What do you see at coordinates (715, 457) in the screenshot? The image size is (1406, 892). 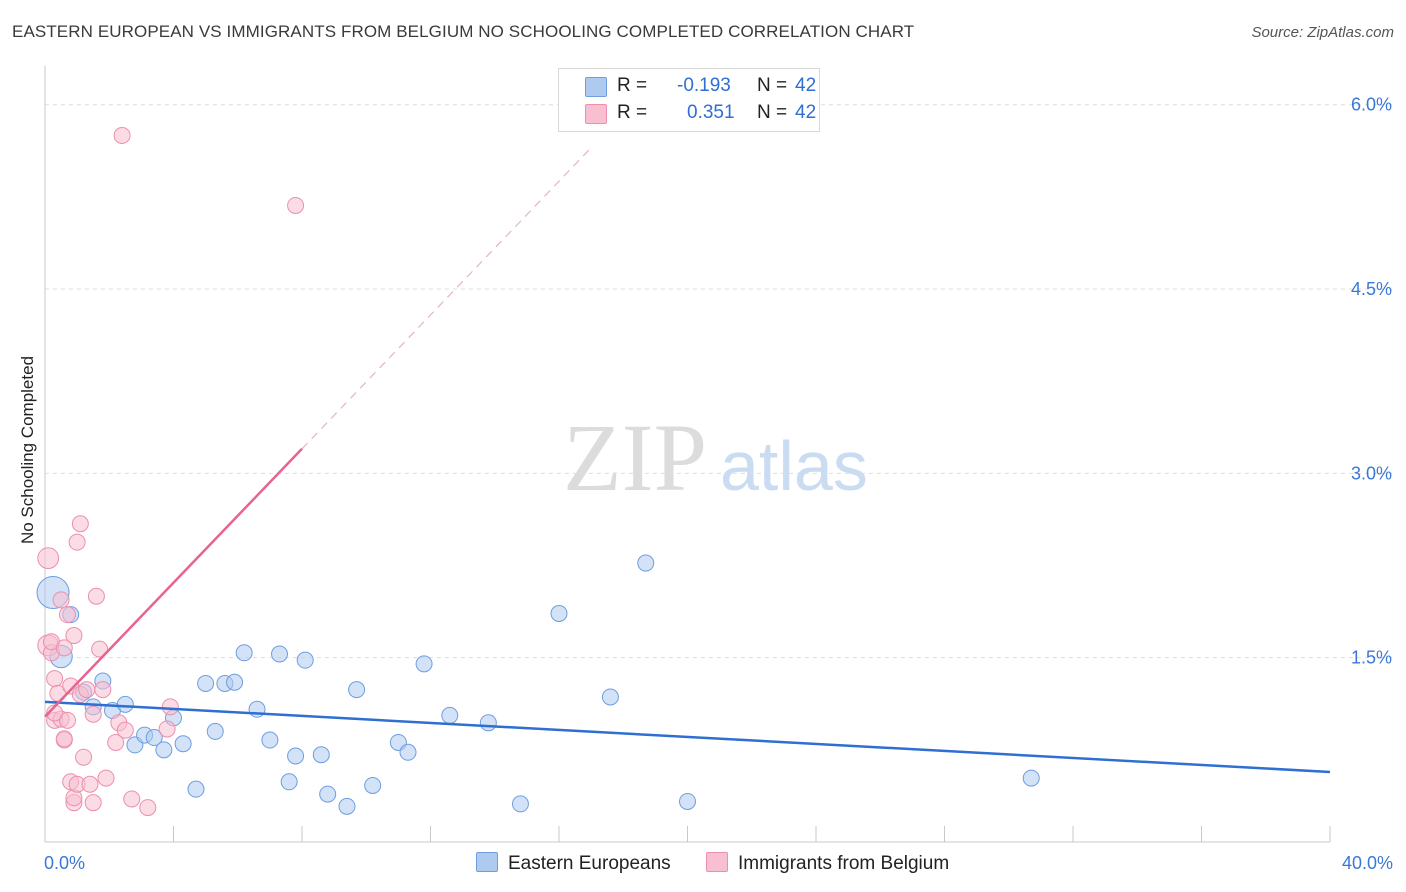 I see `watermark: ZIP atlas` at bounding box center [715, 457].